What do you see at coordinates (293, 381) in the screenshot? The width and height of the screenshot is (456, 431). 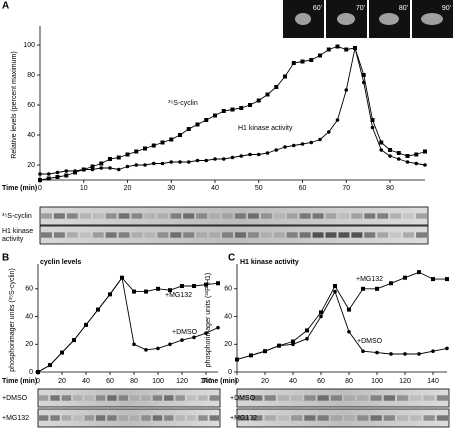 I see `x-tick-label: 40` at bounding box center [293, 381].